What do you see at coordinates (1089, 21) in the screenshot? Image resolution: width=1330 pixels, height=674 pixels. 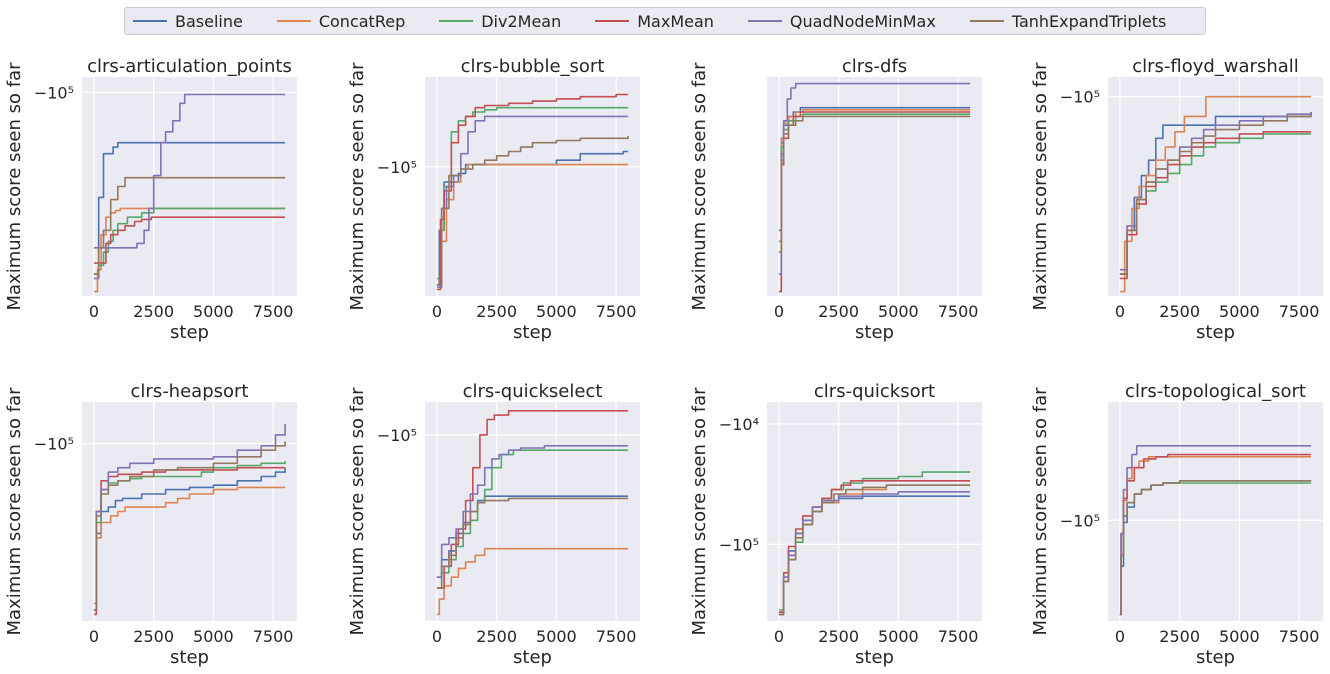 I see `legend-label: TanhExpandTriplets` at bounding box center [1089, 21].